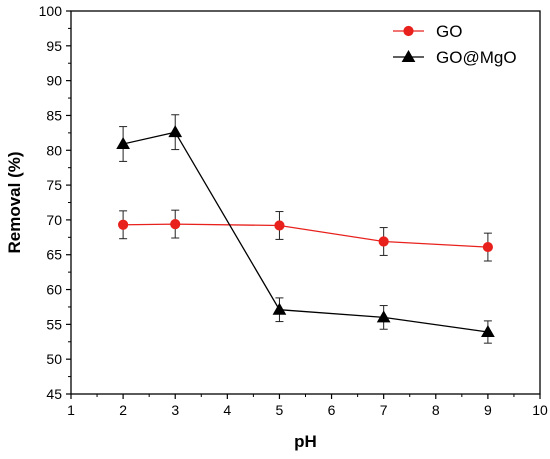 The height and width of the screenshot is (459, 550). What do you see at coordinates (51, 11) in the screenshot?
I see `y-tick-label: 100` at bounding box center [51, 11].